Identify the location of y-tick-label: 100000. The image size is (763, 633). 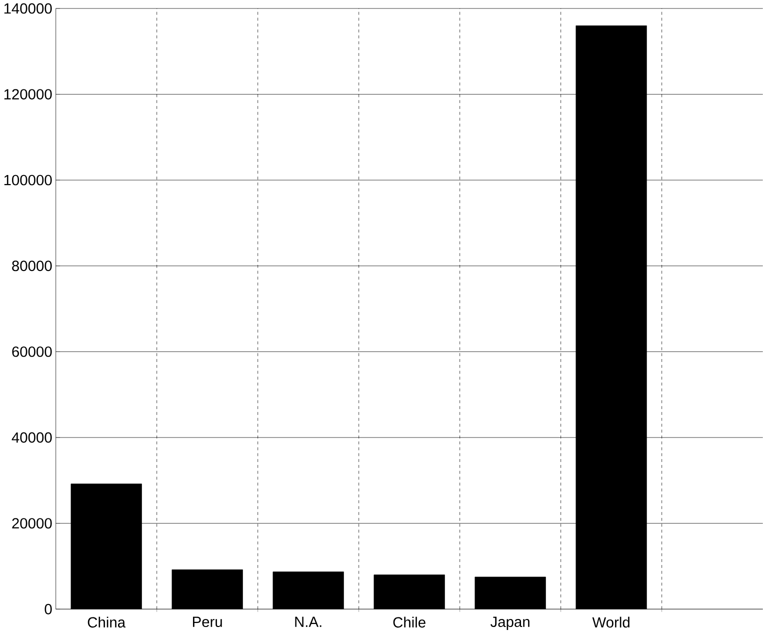
(28, 180).